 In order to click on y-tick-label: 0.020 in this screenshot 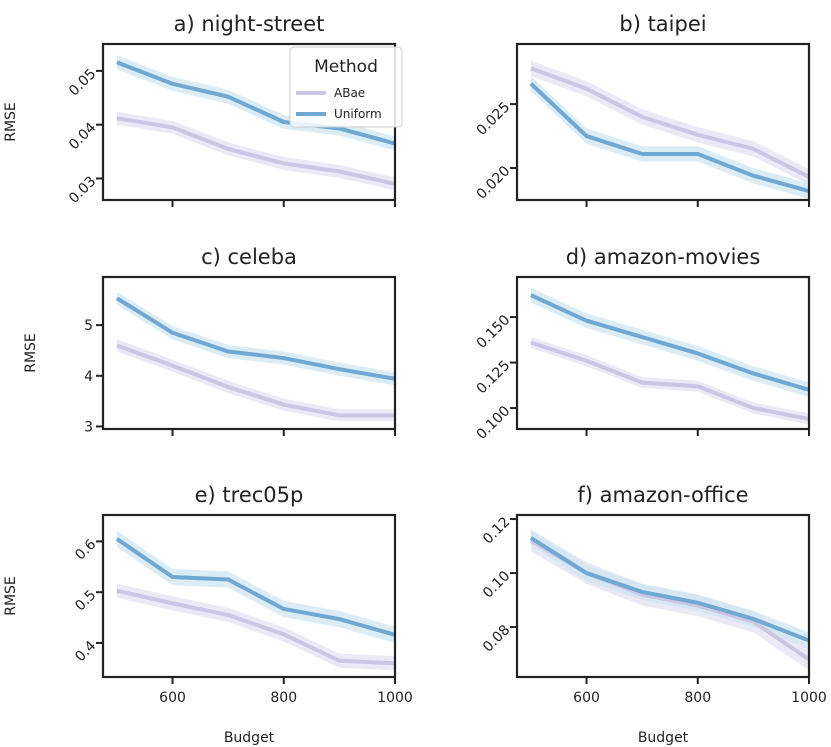, I will do `click(494, 183)`.